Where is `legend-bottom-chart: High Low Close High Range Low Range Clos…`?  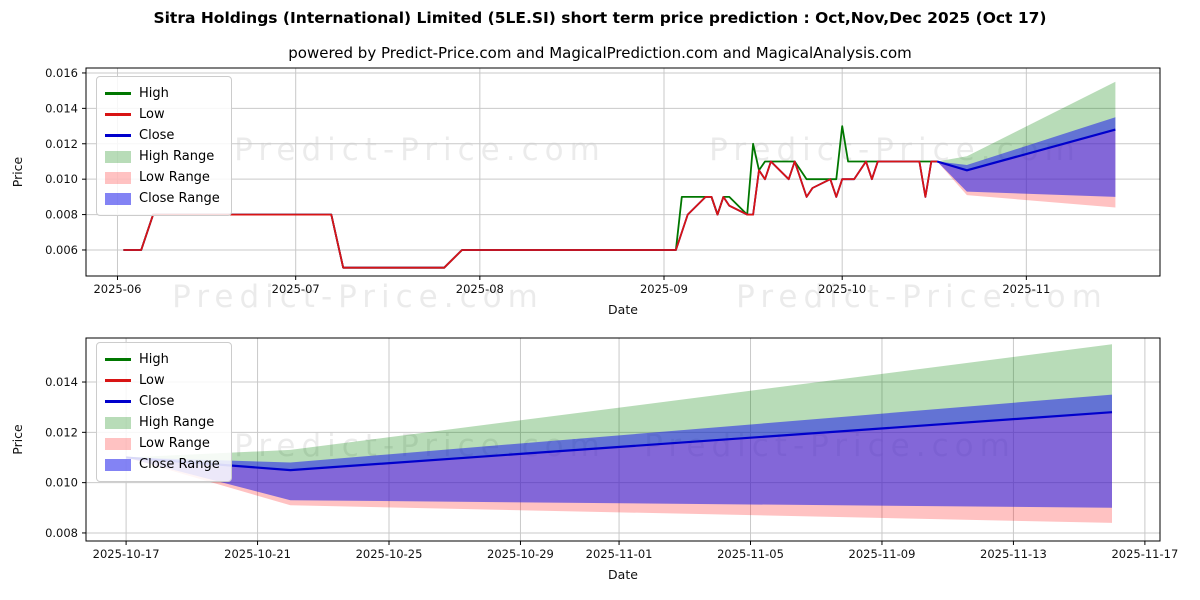 legend-bottom-chart: High Low Close High Range Low Range Clos… is located at coordinates (164, 412).